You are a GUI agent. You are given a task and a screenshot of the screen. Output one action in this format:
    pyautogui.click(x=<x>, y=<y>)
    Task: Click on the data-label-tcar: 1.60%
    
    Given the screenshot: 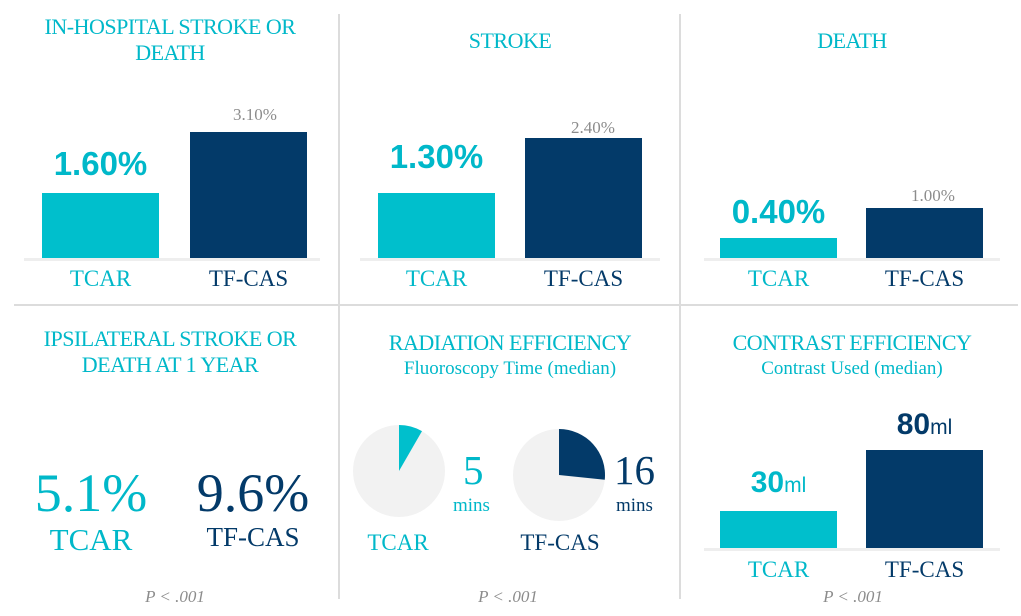 What is the action you would take?
    pyautogui.click(x=100, y=163)
    